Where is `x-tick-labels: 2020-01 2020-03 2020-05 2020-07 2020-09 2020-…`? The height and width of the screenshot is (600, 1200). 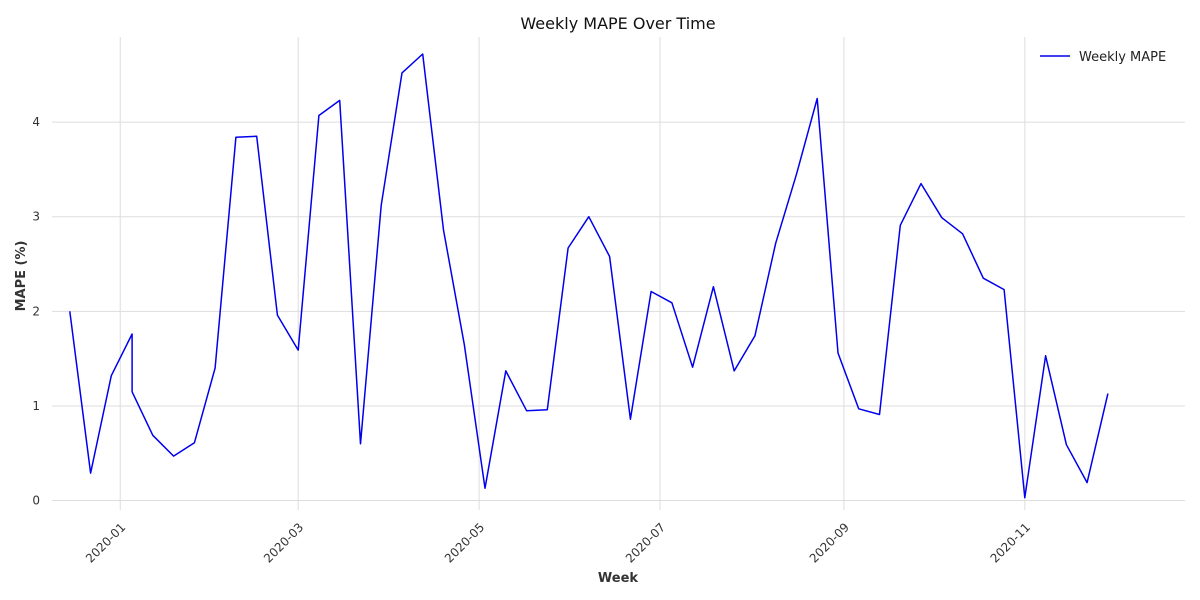 x-tick-labels: 2020-01 2020-03 2020-05 2020-07 2020-09 2020-… is located at coordinates (558, 542).